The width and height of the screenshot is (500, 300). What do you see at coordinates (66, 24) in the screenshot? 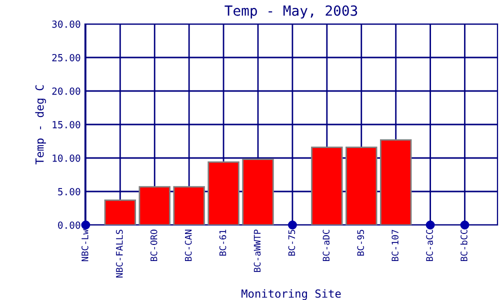
I see `y-tick-label: 30.00` at bounding box center [66, 24].